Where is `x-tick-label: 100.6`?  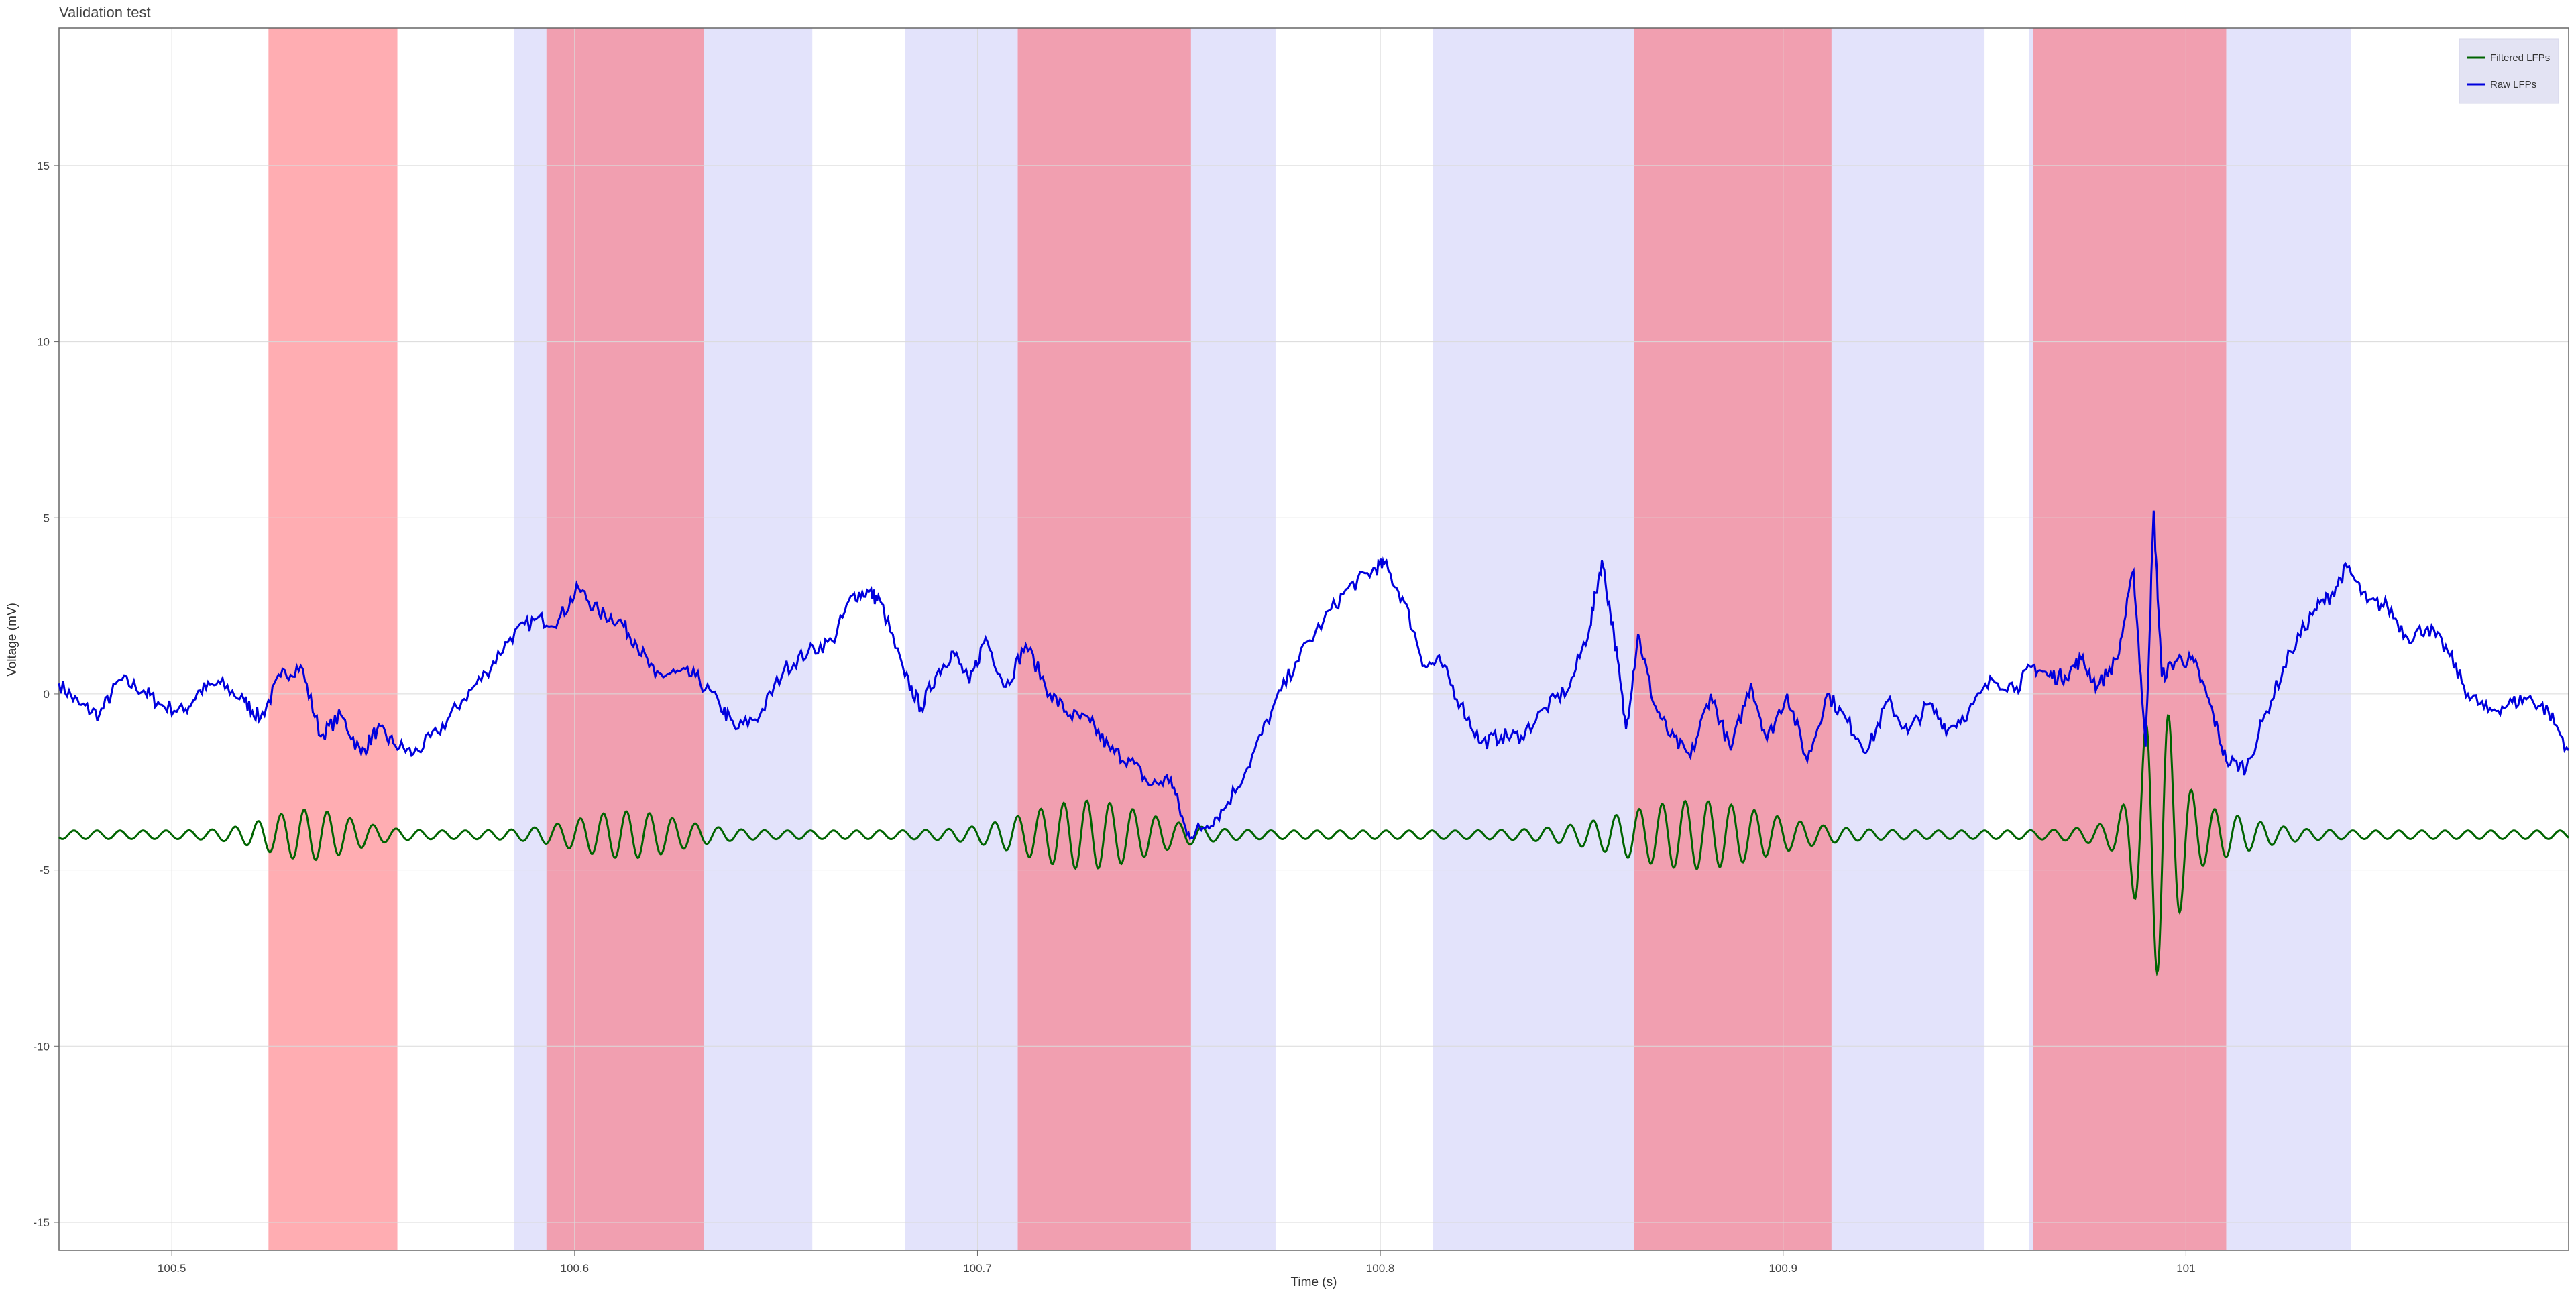
x-tick-label: 100.6 is located at coordinates (575, 1268).